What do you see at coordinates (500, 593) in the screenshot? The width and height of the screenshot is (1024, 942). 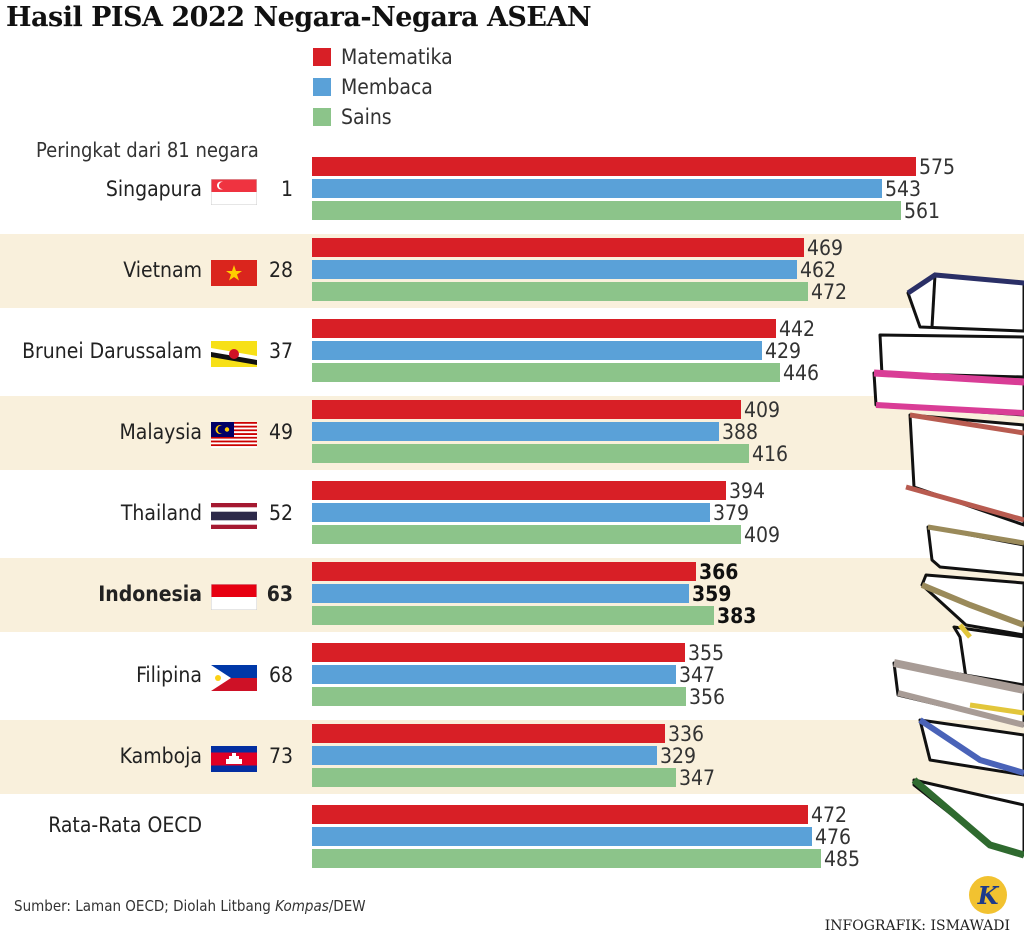 I see `bar-membaca-indonesia` at bounding box center [500, 593].